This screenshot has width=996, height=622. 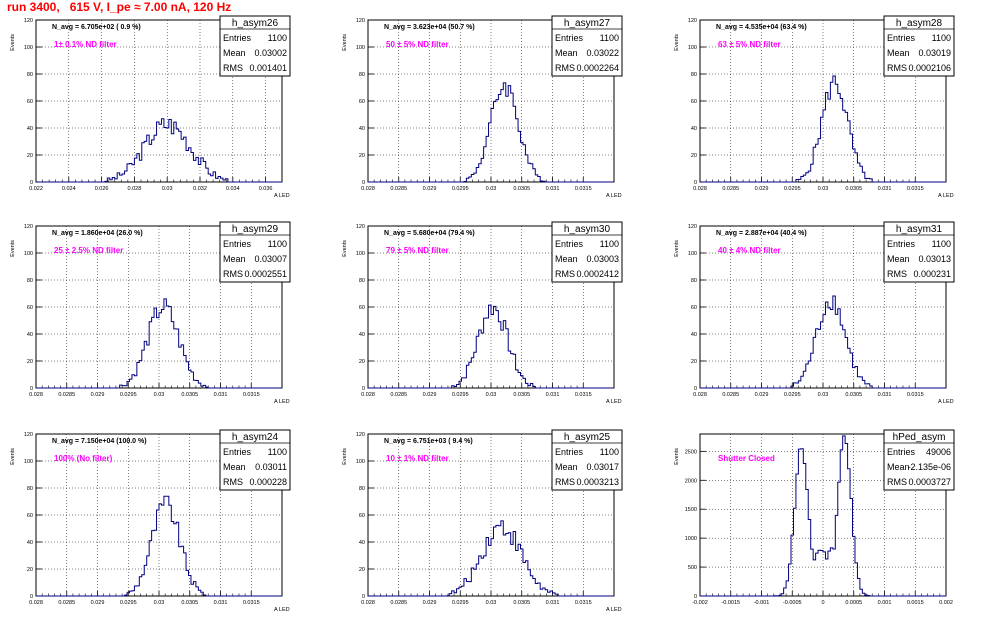 What do you see at coordinates (428, 441) in the screenshot?
I see `navg-label: N_avg = 6.751e+03 ( 9.4 %)` at bounding box center [428, 441].